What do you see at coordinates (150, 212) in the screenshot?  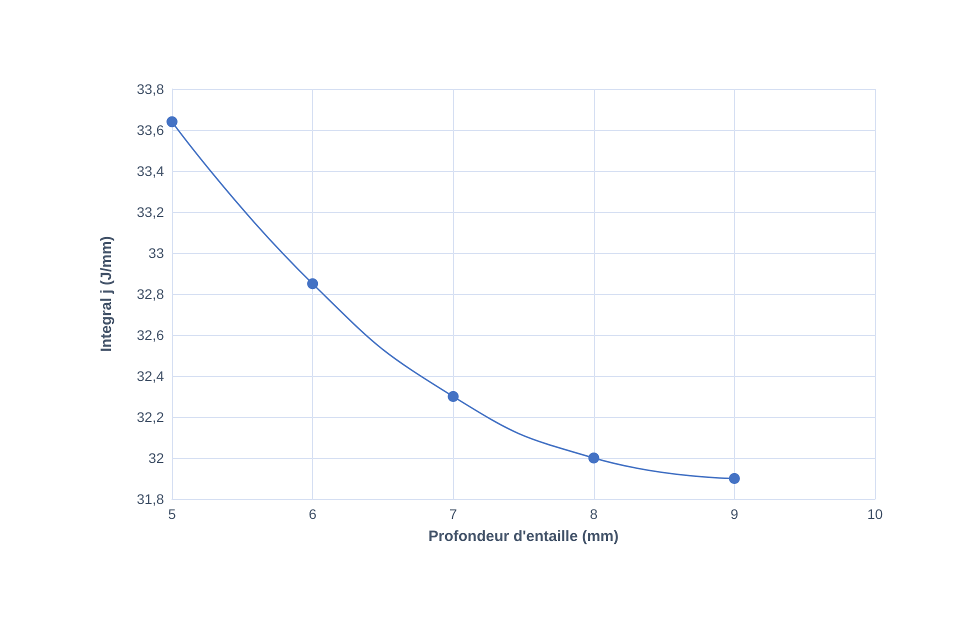 I see `y-tick-label: 33,2` at bounding box center [150, 212].